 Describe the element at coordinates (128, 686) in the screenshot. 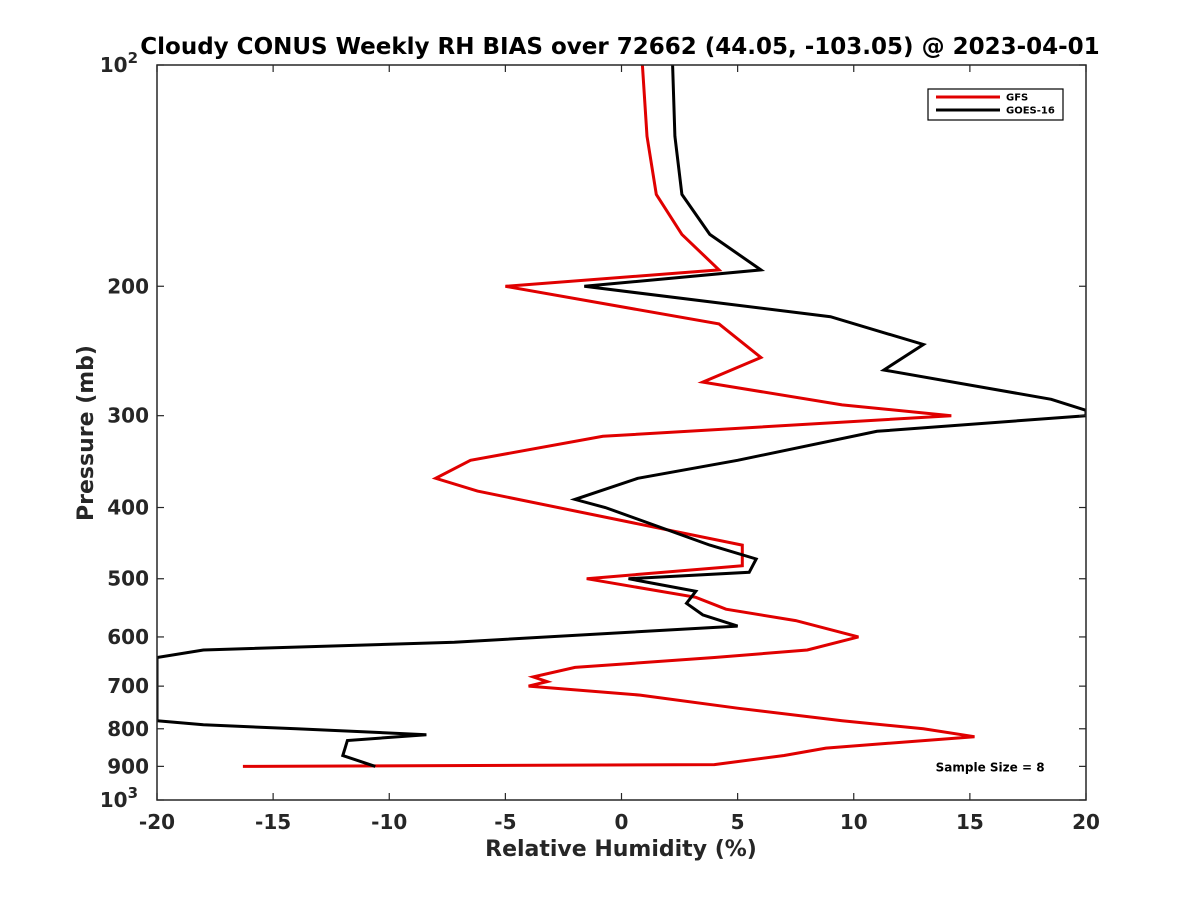

I see `y-tick-label: 700` at that location.